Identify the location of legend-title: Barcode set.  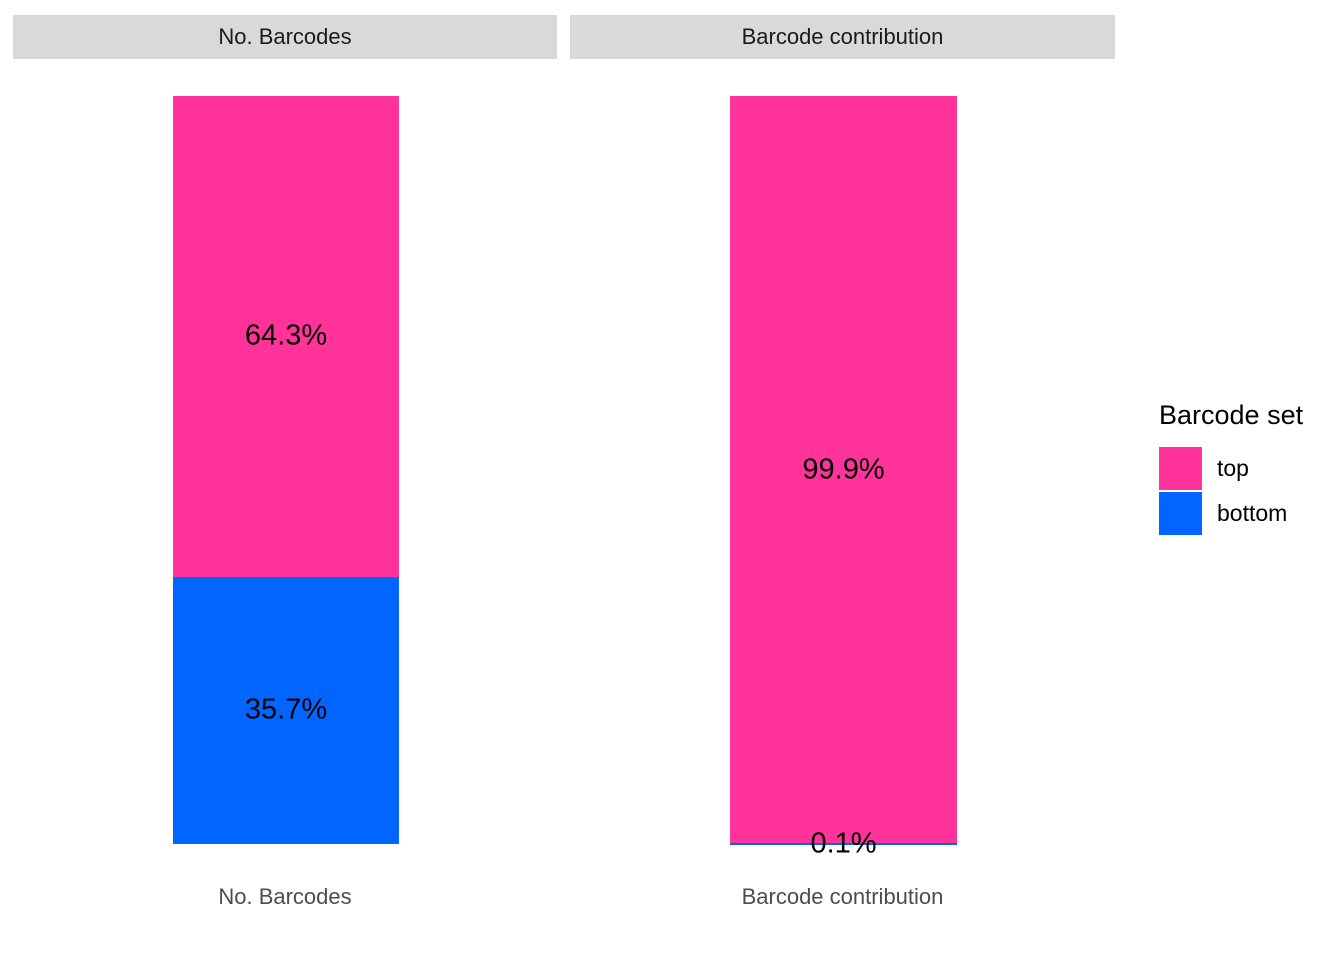
(1231, 415).